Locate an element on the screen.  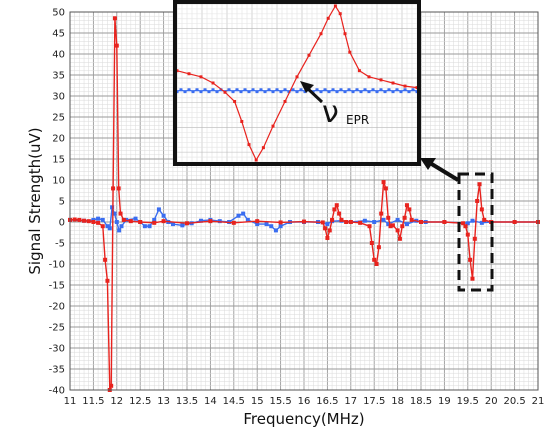
y-tick-label: -30 is located at coordinates (57, 349).